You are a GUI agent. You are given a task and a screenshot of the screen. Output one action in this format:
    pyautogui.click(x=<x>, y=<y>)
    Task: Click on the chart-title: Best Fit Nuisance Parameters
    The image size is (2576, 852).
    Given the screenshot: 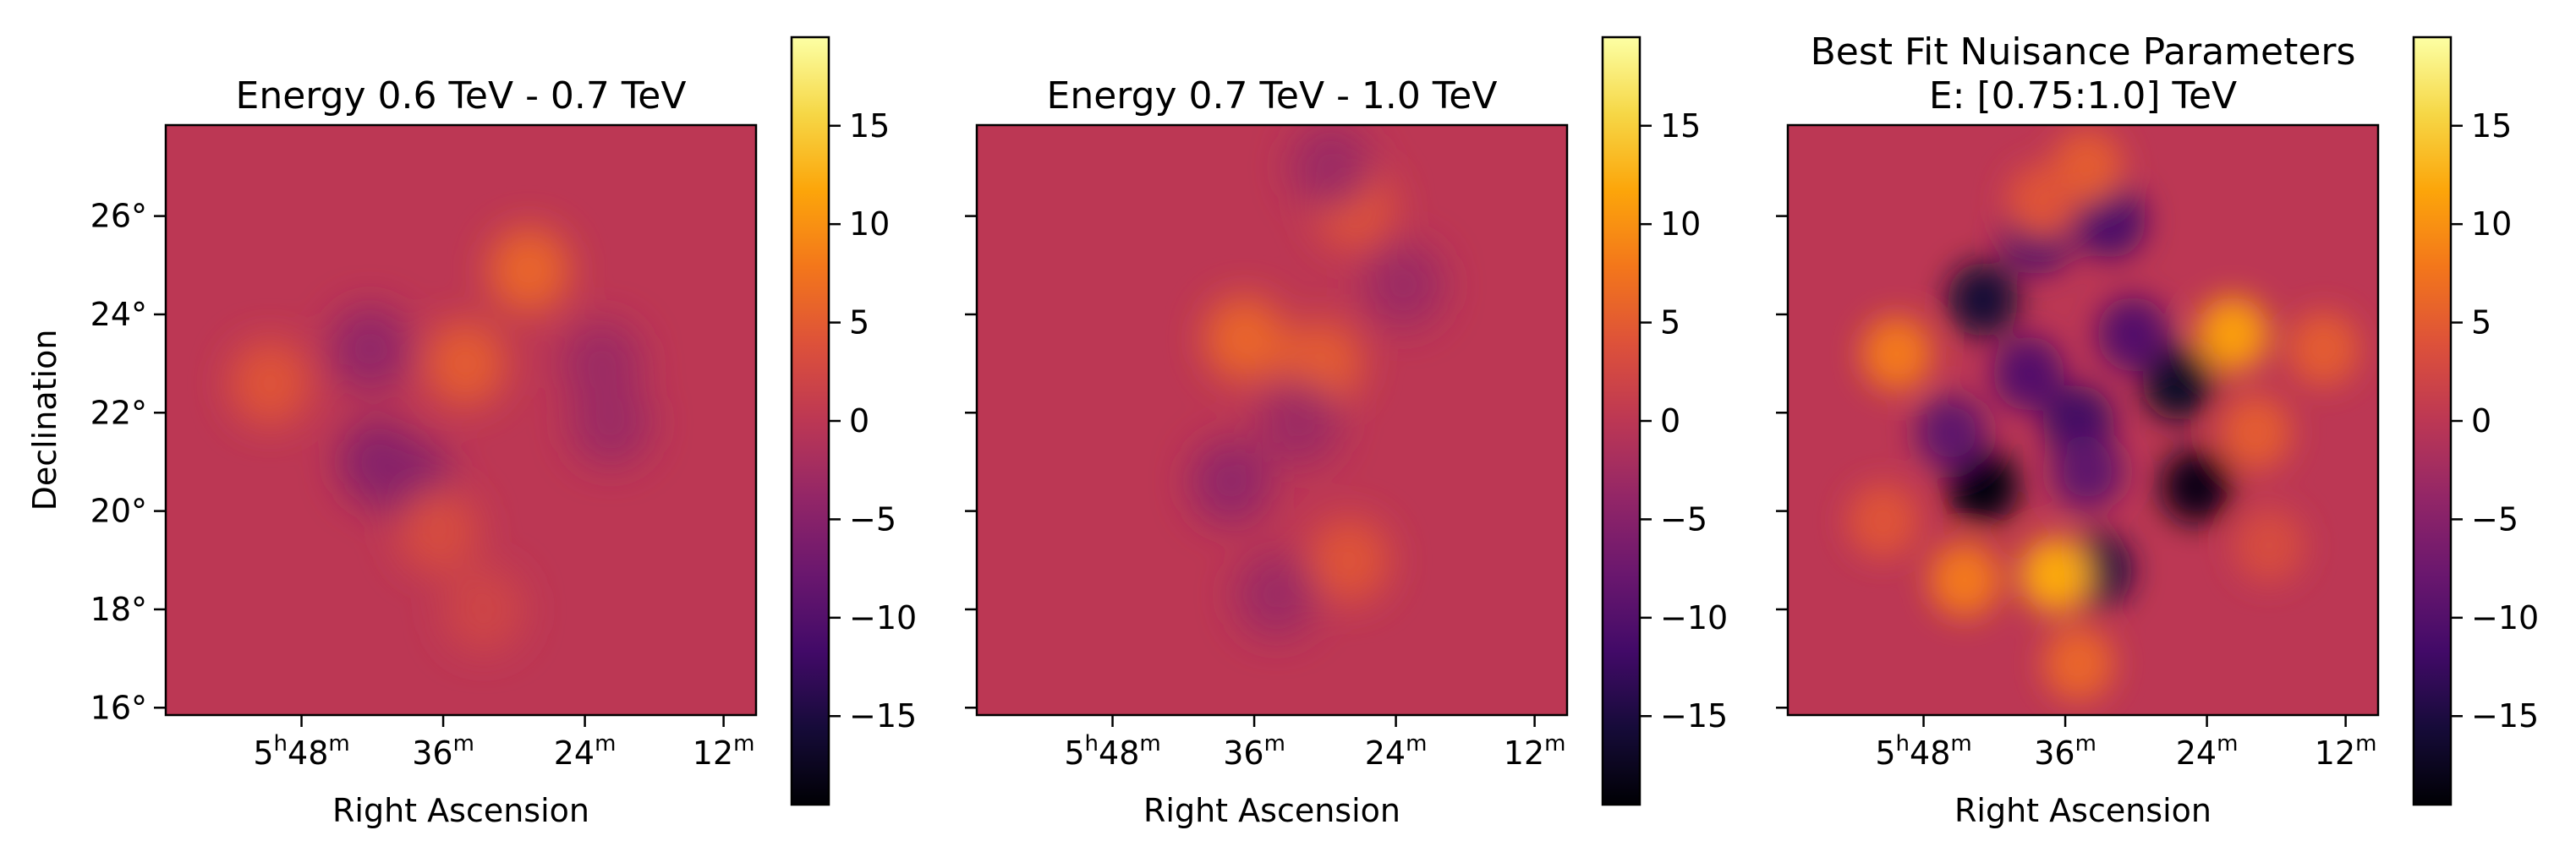 What is the action you would take?
    pyautogui.click(x=2083, y=52)
    